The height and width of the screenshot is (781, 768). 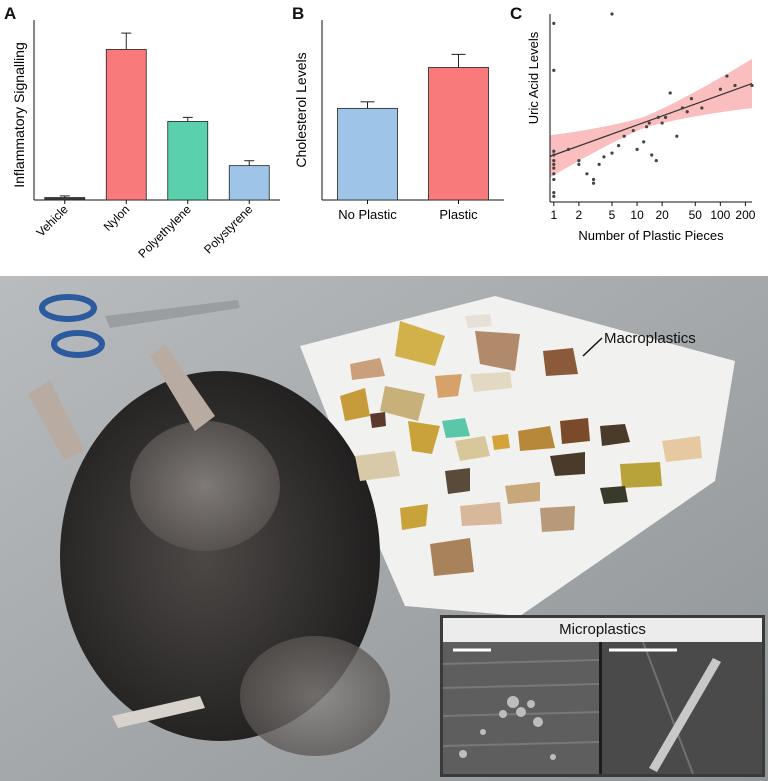 I want to click on chart-a-xticklabel-polyethylene: Polyethylene, so click(x=164, y=231).